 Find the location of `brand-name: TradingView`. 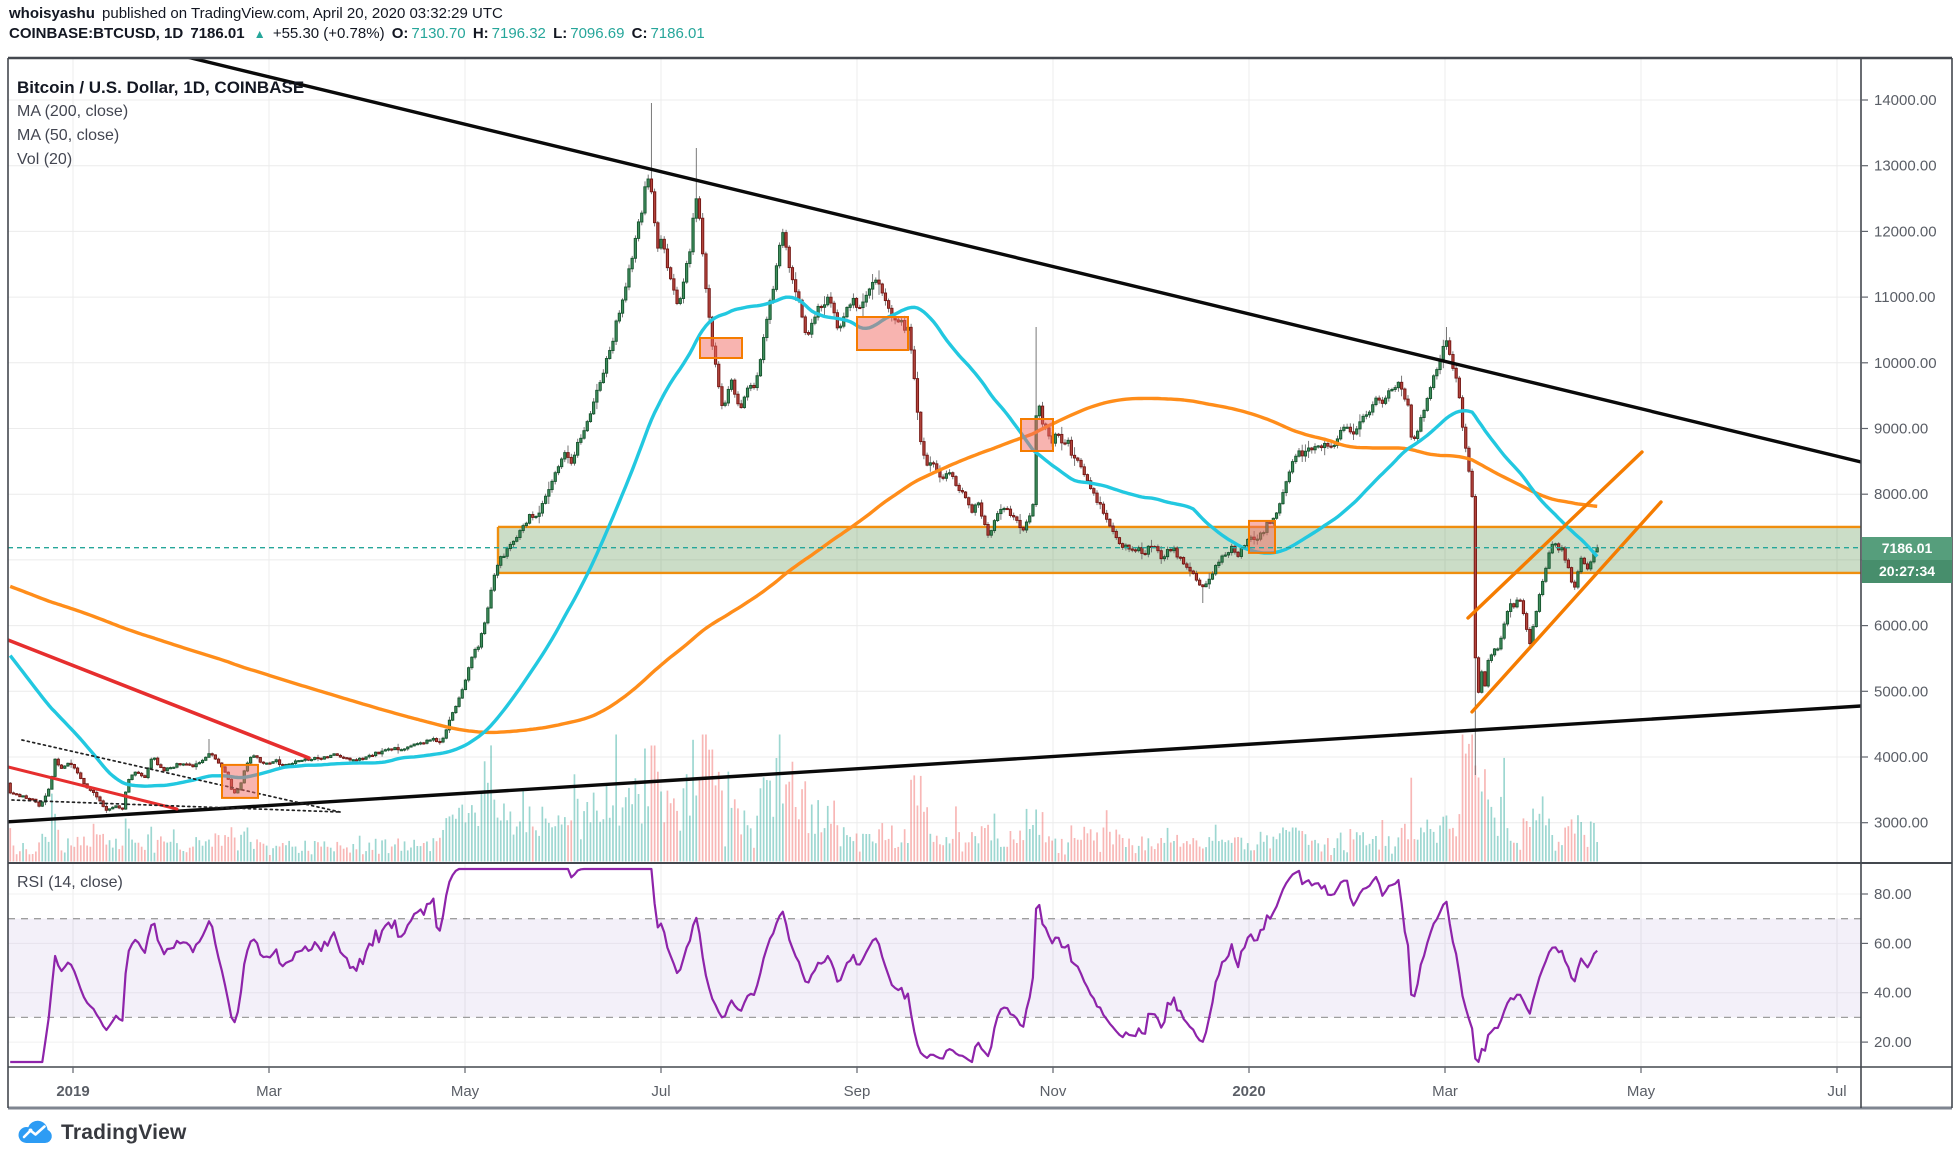

brand-name: TradingView is located at coordinates (124, 1132).